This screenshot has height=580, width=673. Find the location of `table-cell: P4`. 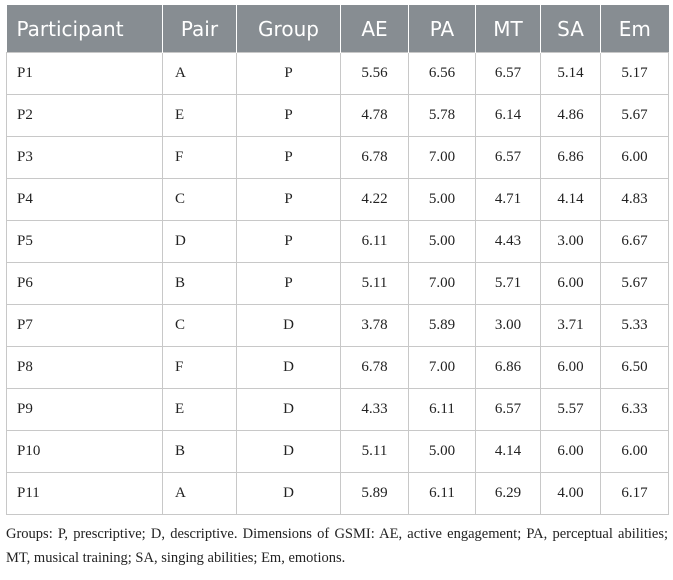

table-cell: P4 is located at coordinates (84, 199).